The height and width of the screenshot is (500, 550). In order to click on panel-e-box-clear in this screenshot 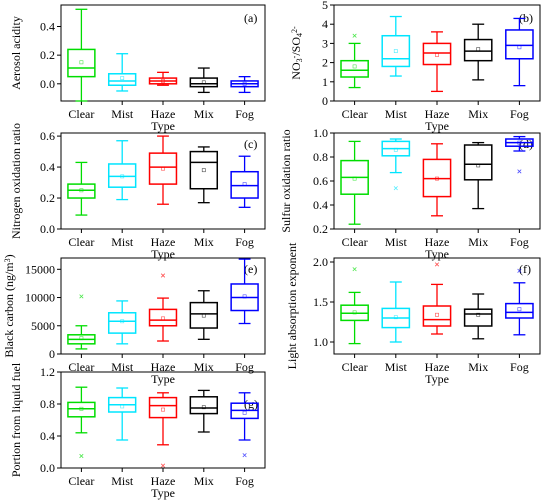, I will do `click(81, 322)`.